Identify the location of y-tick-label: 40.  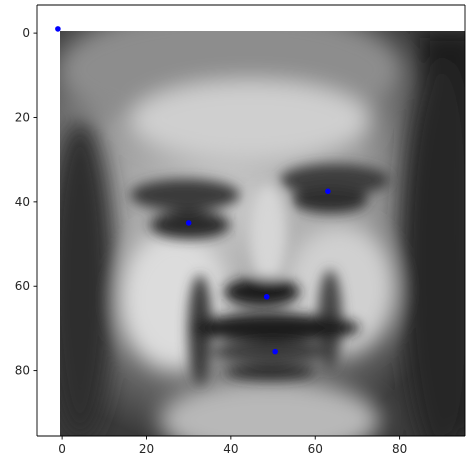
(22, 202).